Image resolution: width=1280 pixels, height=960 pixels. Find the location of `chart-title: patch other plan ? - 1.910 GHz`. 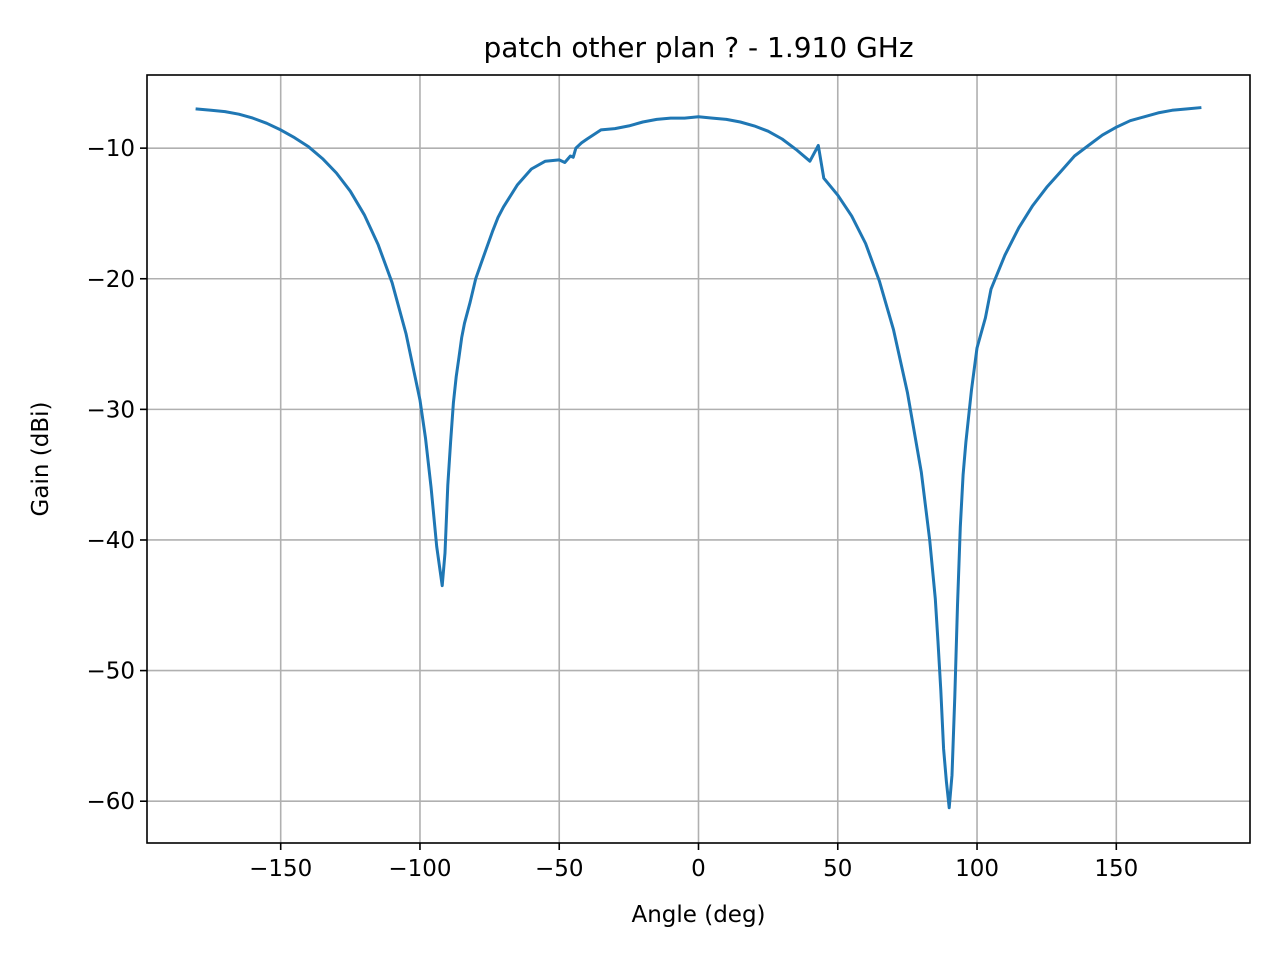

chart-title: patch other plan ? - 1.910 GHz is located at coordinates (698, 47).